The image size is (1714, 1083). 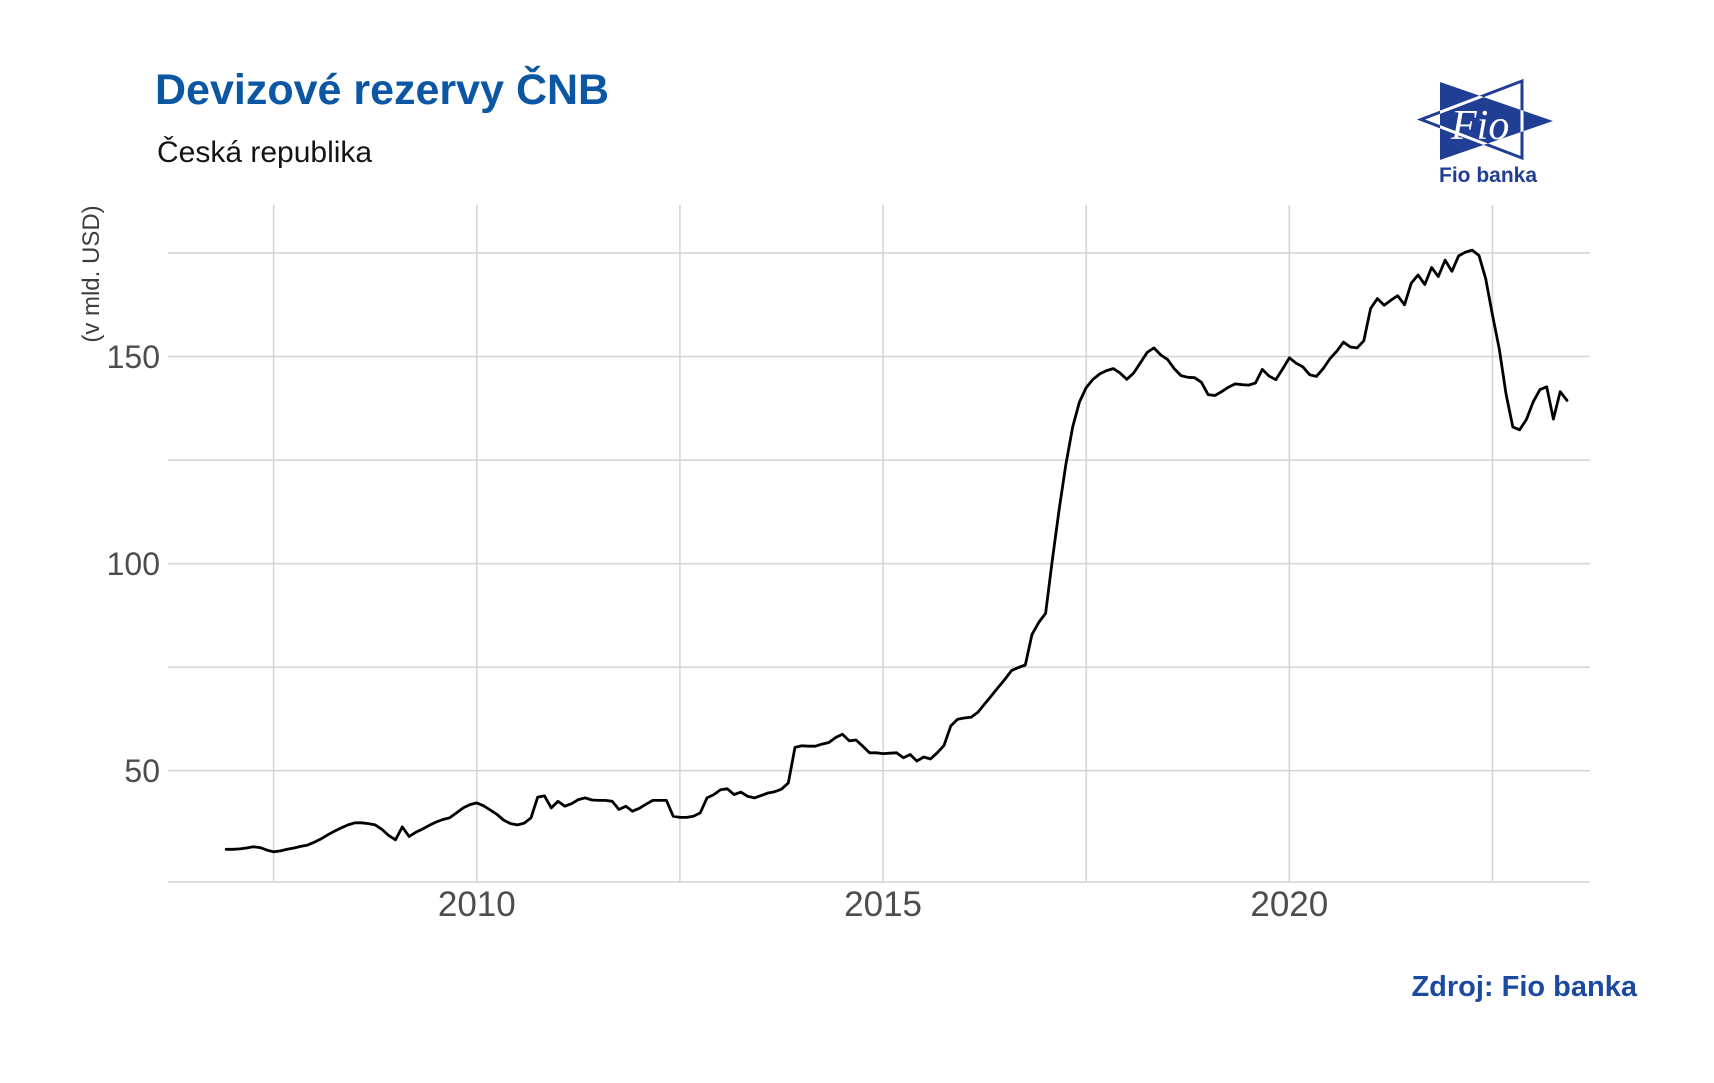 I want to click on x-tick-label: 2010, so click(x=477, y=904).